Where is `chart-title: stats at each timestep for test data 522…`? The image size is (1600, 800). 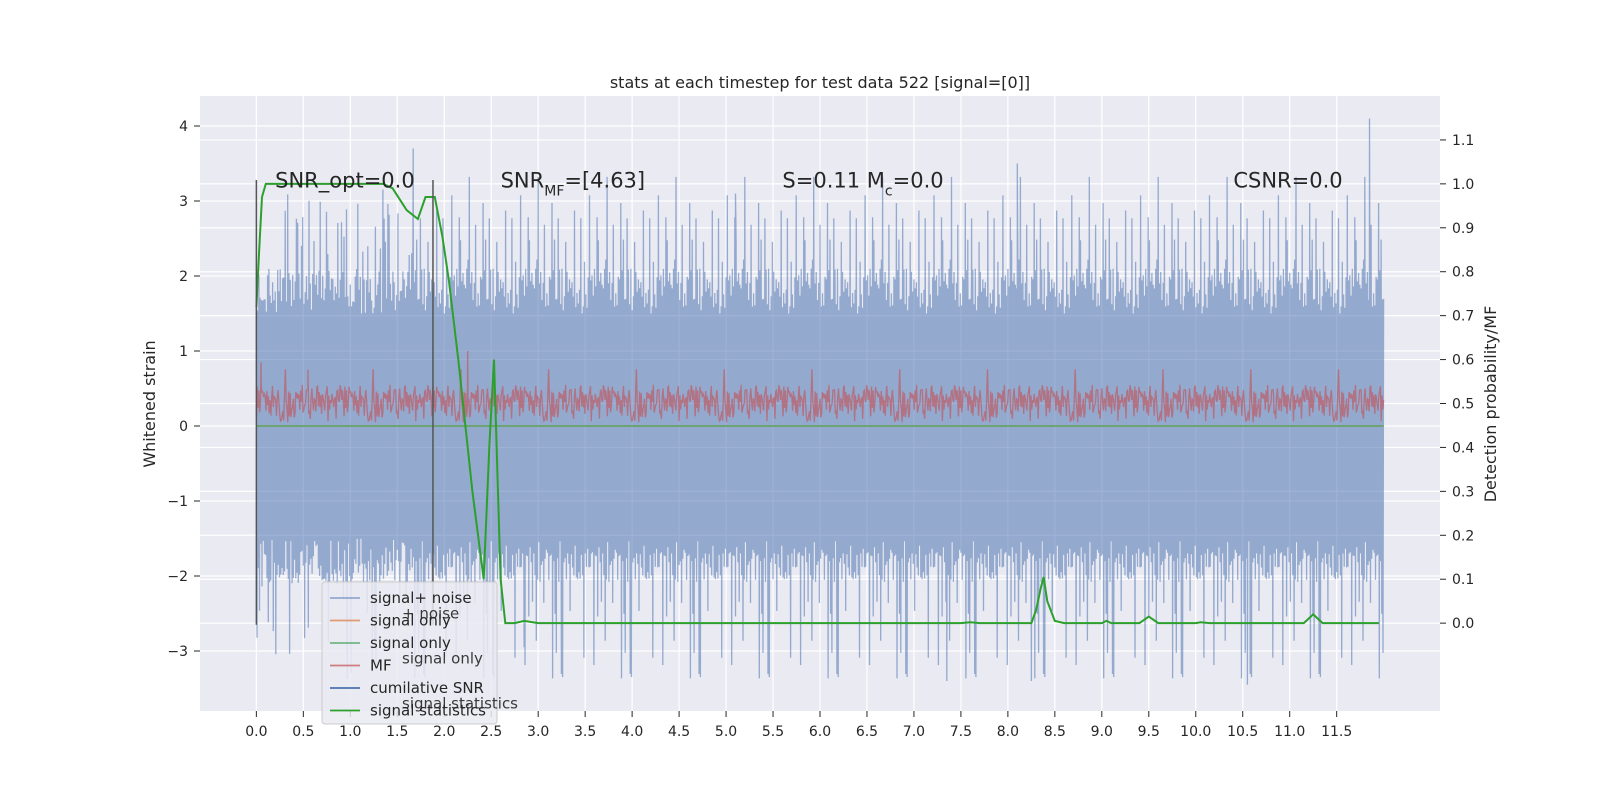
chart-title: stats at each timestep for test data 522… is located at coordinates (820, 82).